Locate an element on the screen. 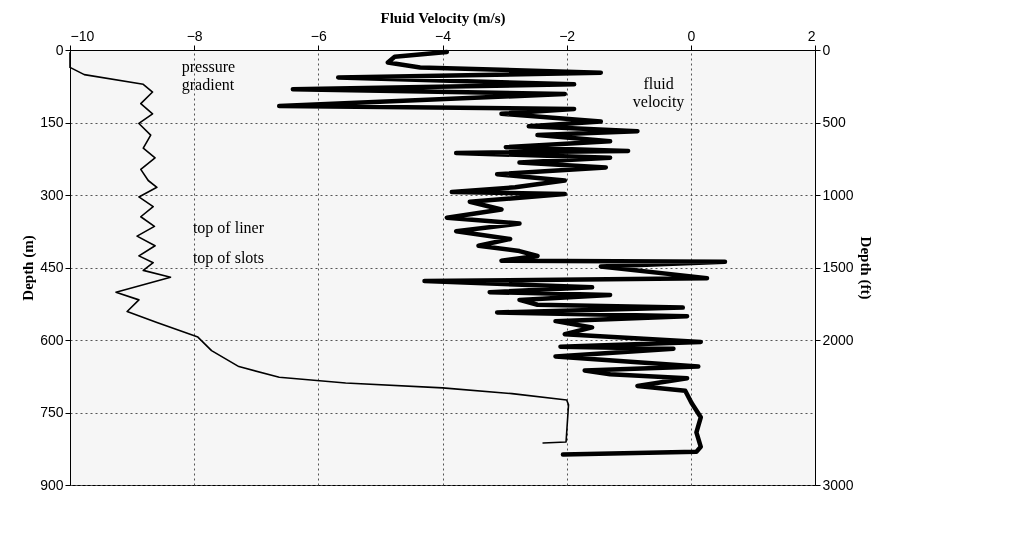 This screenshot has height=542, width=1026. series-label: fluid velocity is located at coordinates (658, 93).